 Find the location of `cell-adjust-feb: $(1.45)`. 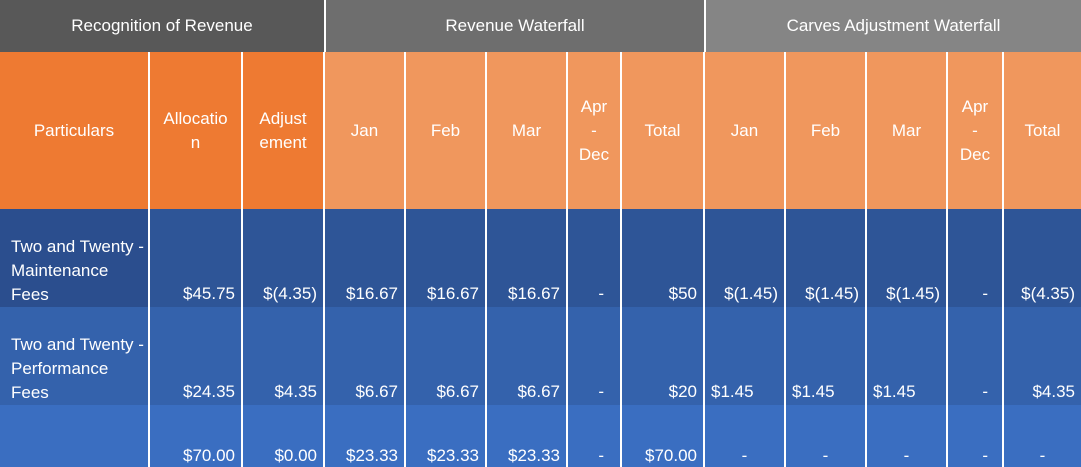

cell-adjust-feb: $(1.45) is located at coordinates (825, 258).